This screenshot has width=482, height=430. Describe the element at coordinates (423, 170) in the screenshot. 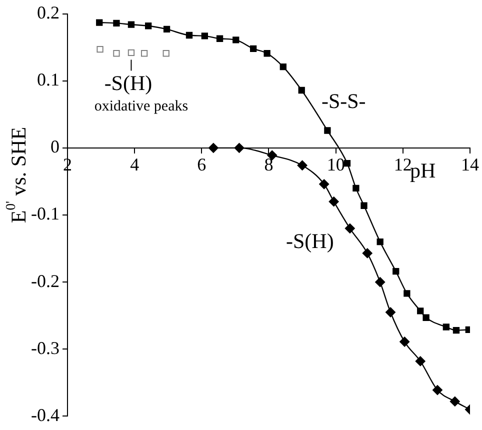

I see `x-axis-title: pH` at that location.